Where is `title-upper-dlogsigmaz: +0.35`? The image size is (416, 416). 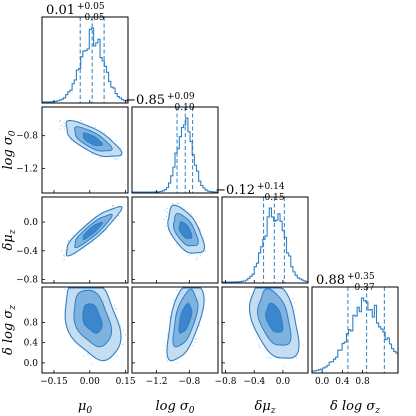
title-upper-dlogsigmaz: +0.35 is located at coordinates (361, 277).